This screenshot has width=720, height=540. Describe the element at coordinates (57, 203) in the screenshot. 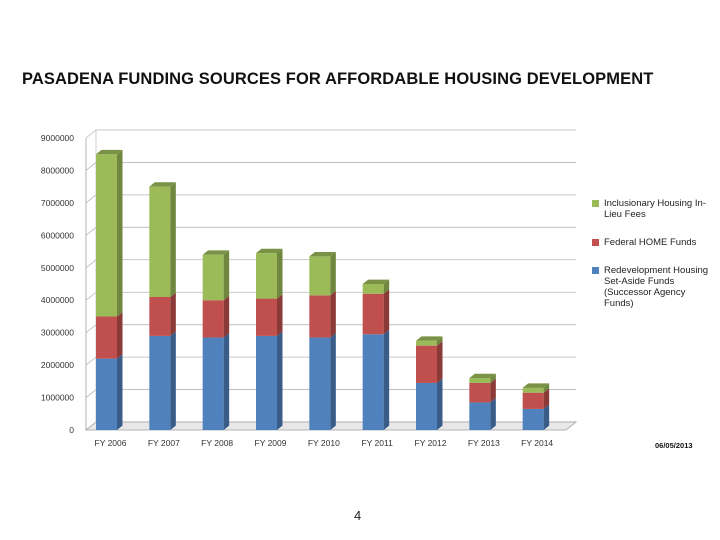

I see `y-tick-label: 7000000` at that location.